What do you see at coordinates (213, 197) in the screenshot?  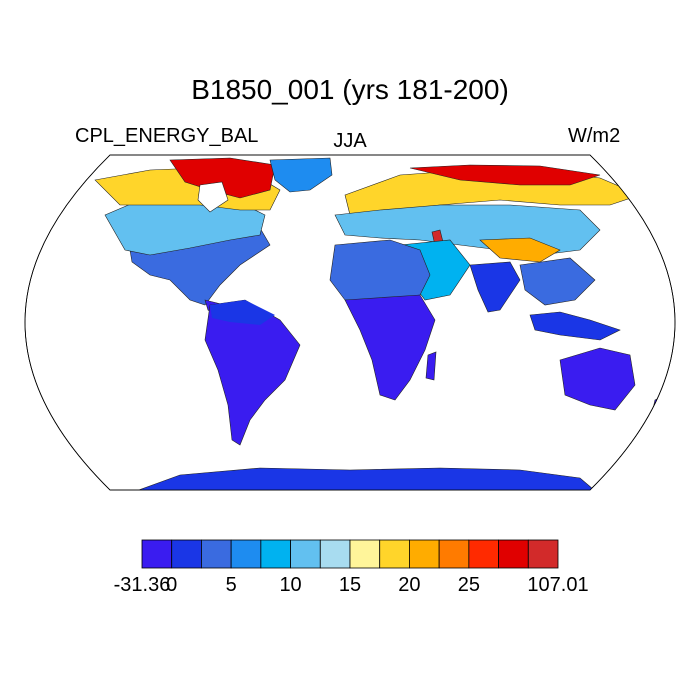 I see `hudson-bay` at bounding box center [213, 197].